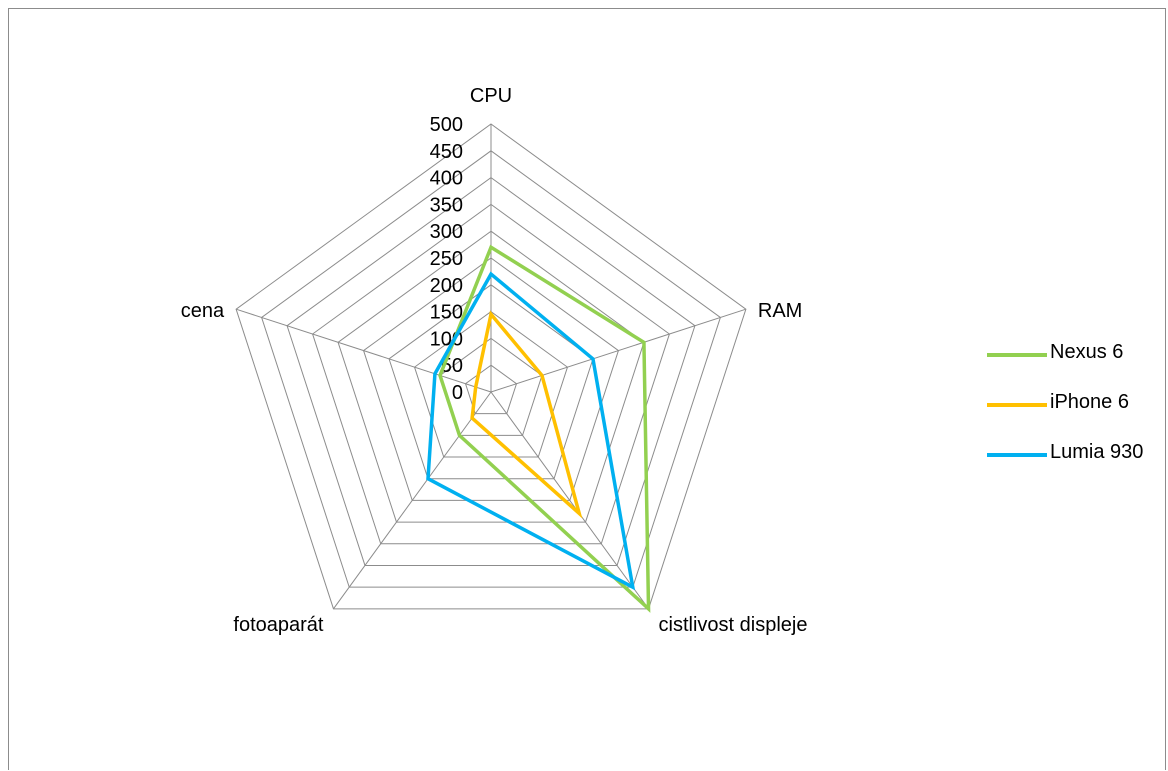 The image size is (1168, 771). I want to click on legend: Nexus 6 iPhone 6 Lumia 930, so click(1077, 416).